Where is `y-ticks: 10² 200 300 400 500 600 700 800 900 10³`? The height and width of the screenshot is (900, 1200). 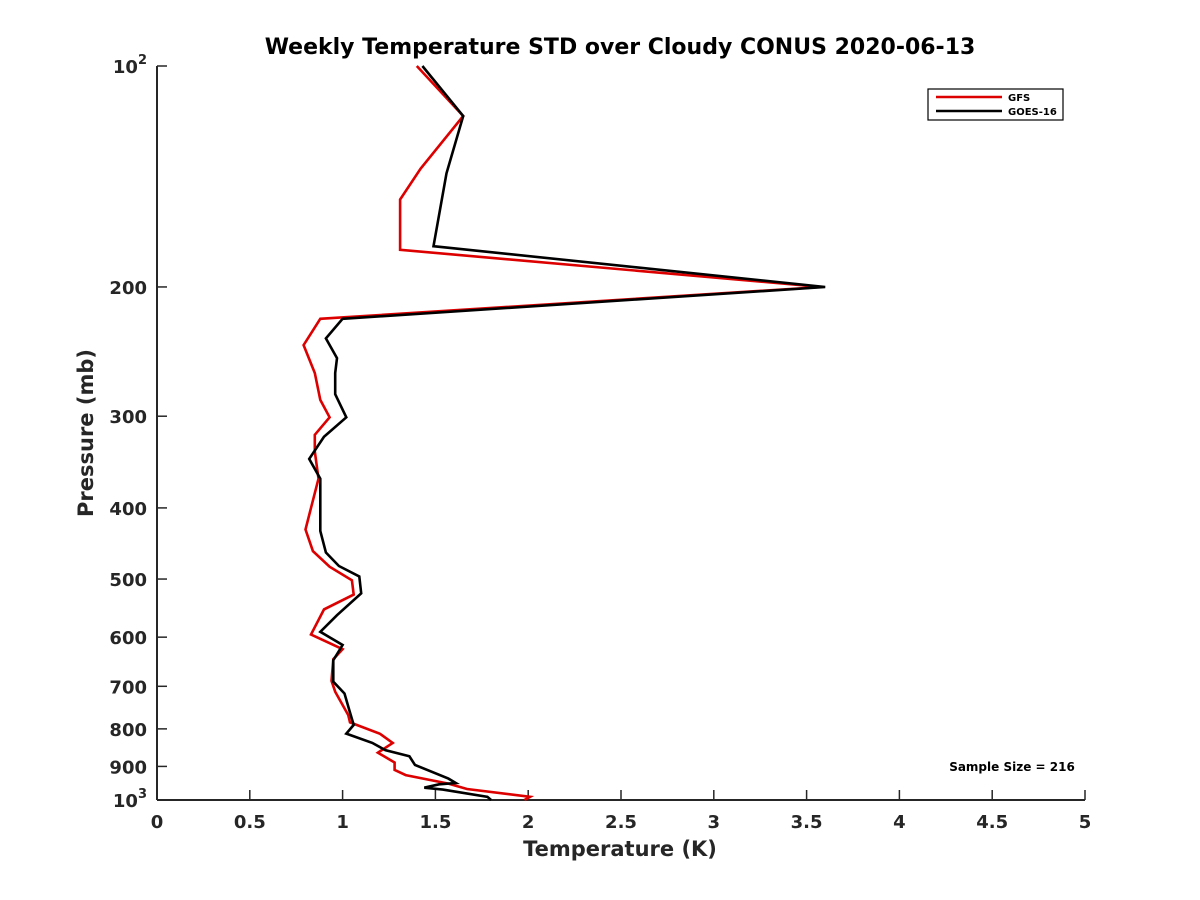
y-ticks: 10² 200 300 400 500 600 700 800 900 10³ is located at coordinates (138, 432).